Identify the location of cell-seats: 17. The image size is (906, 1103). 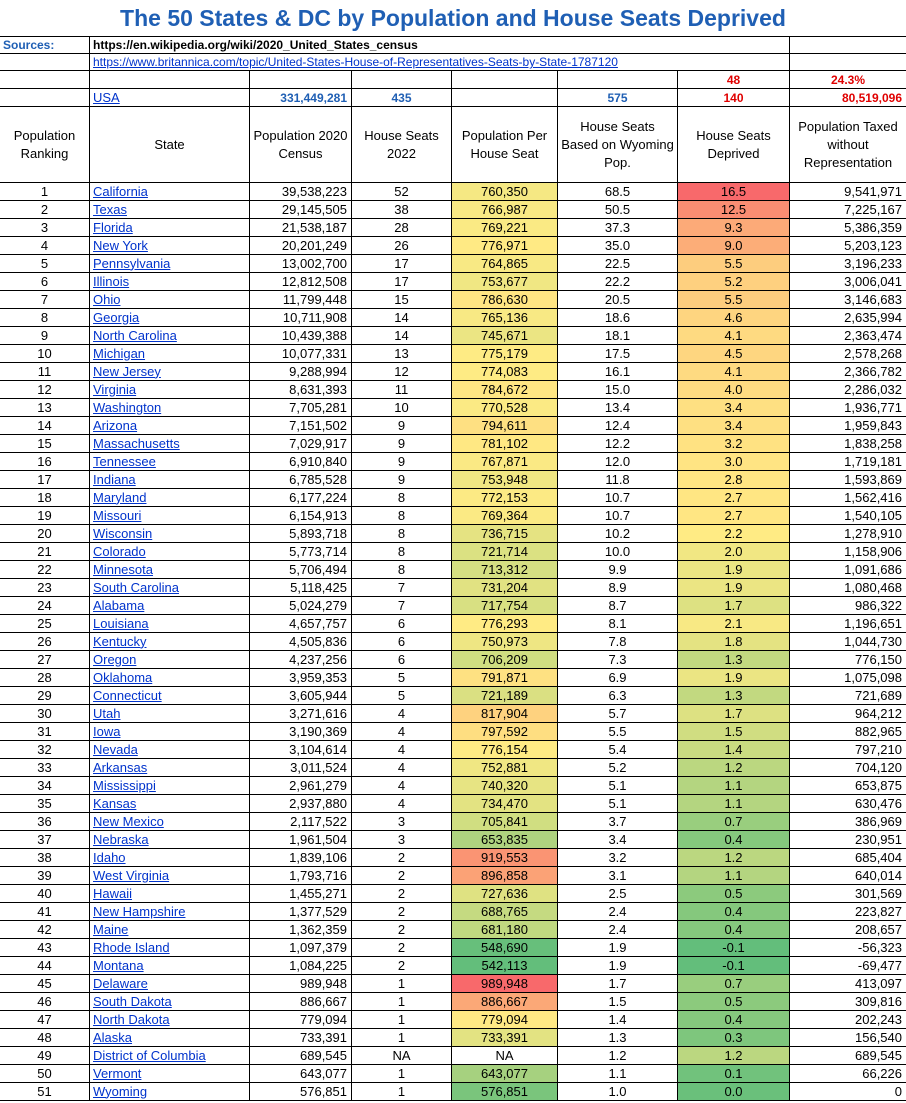
(402, 281).